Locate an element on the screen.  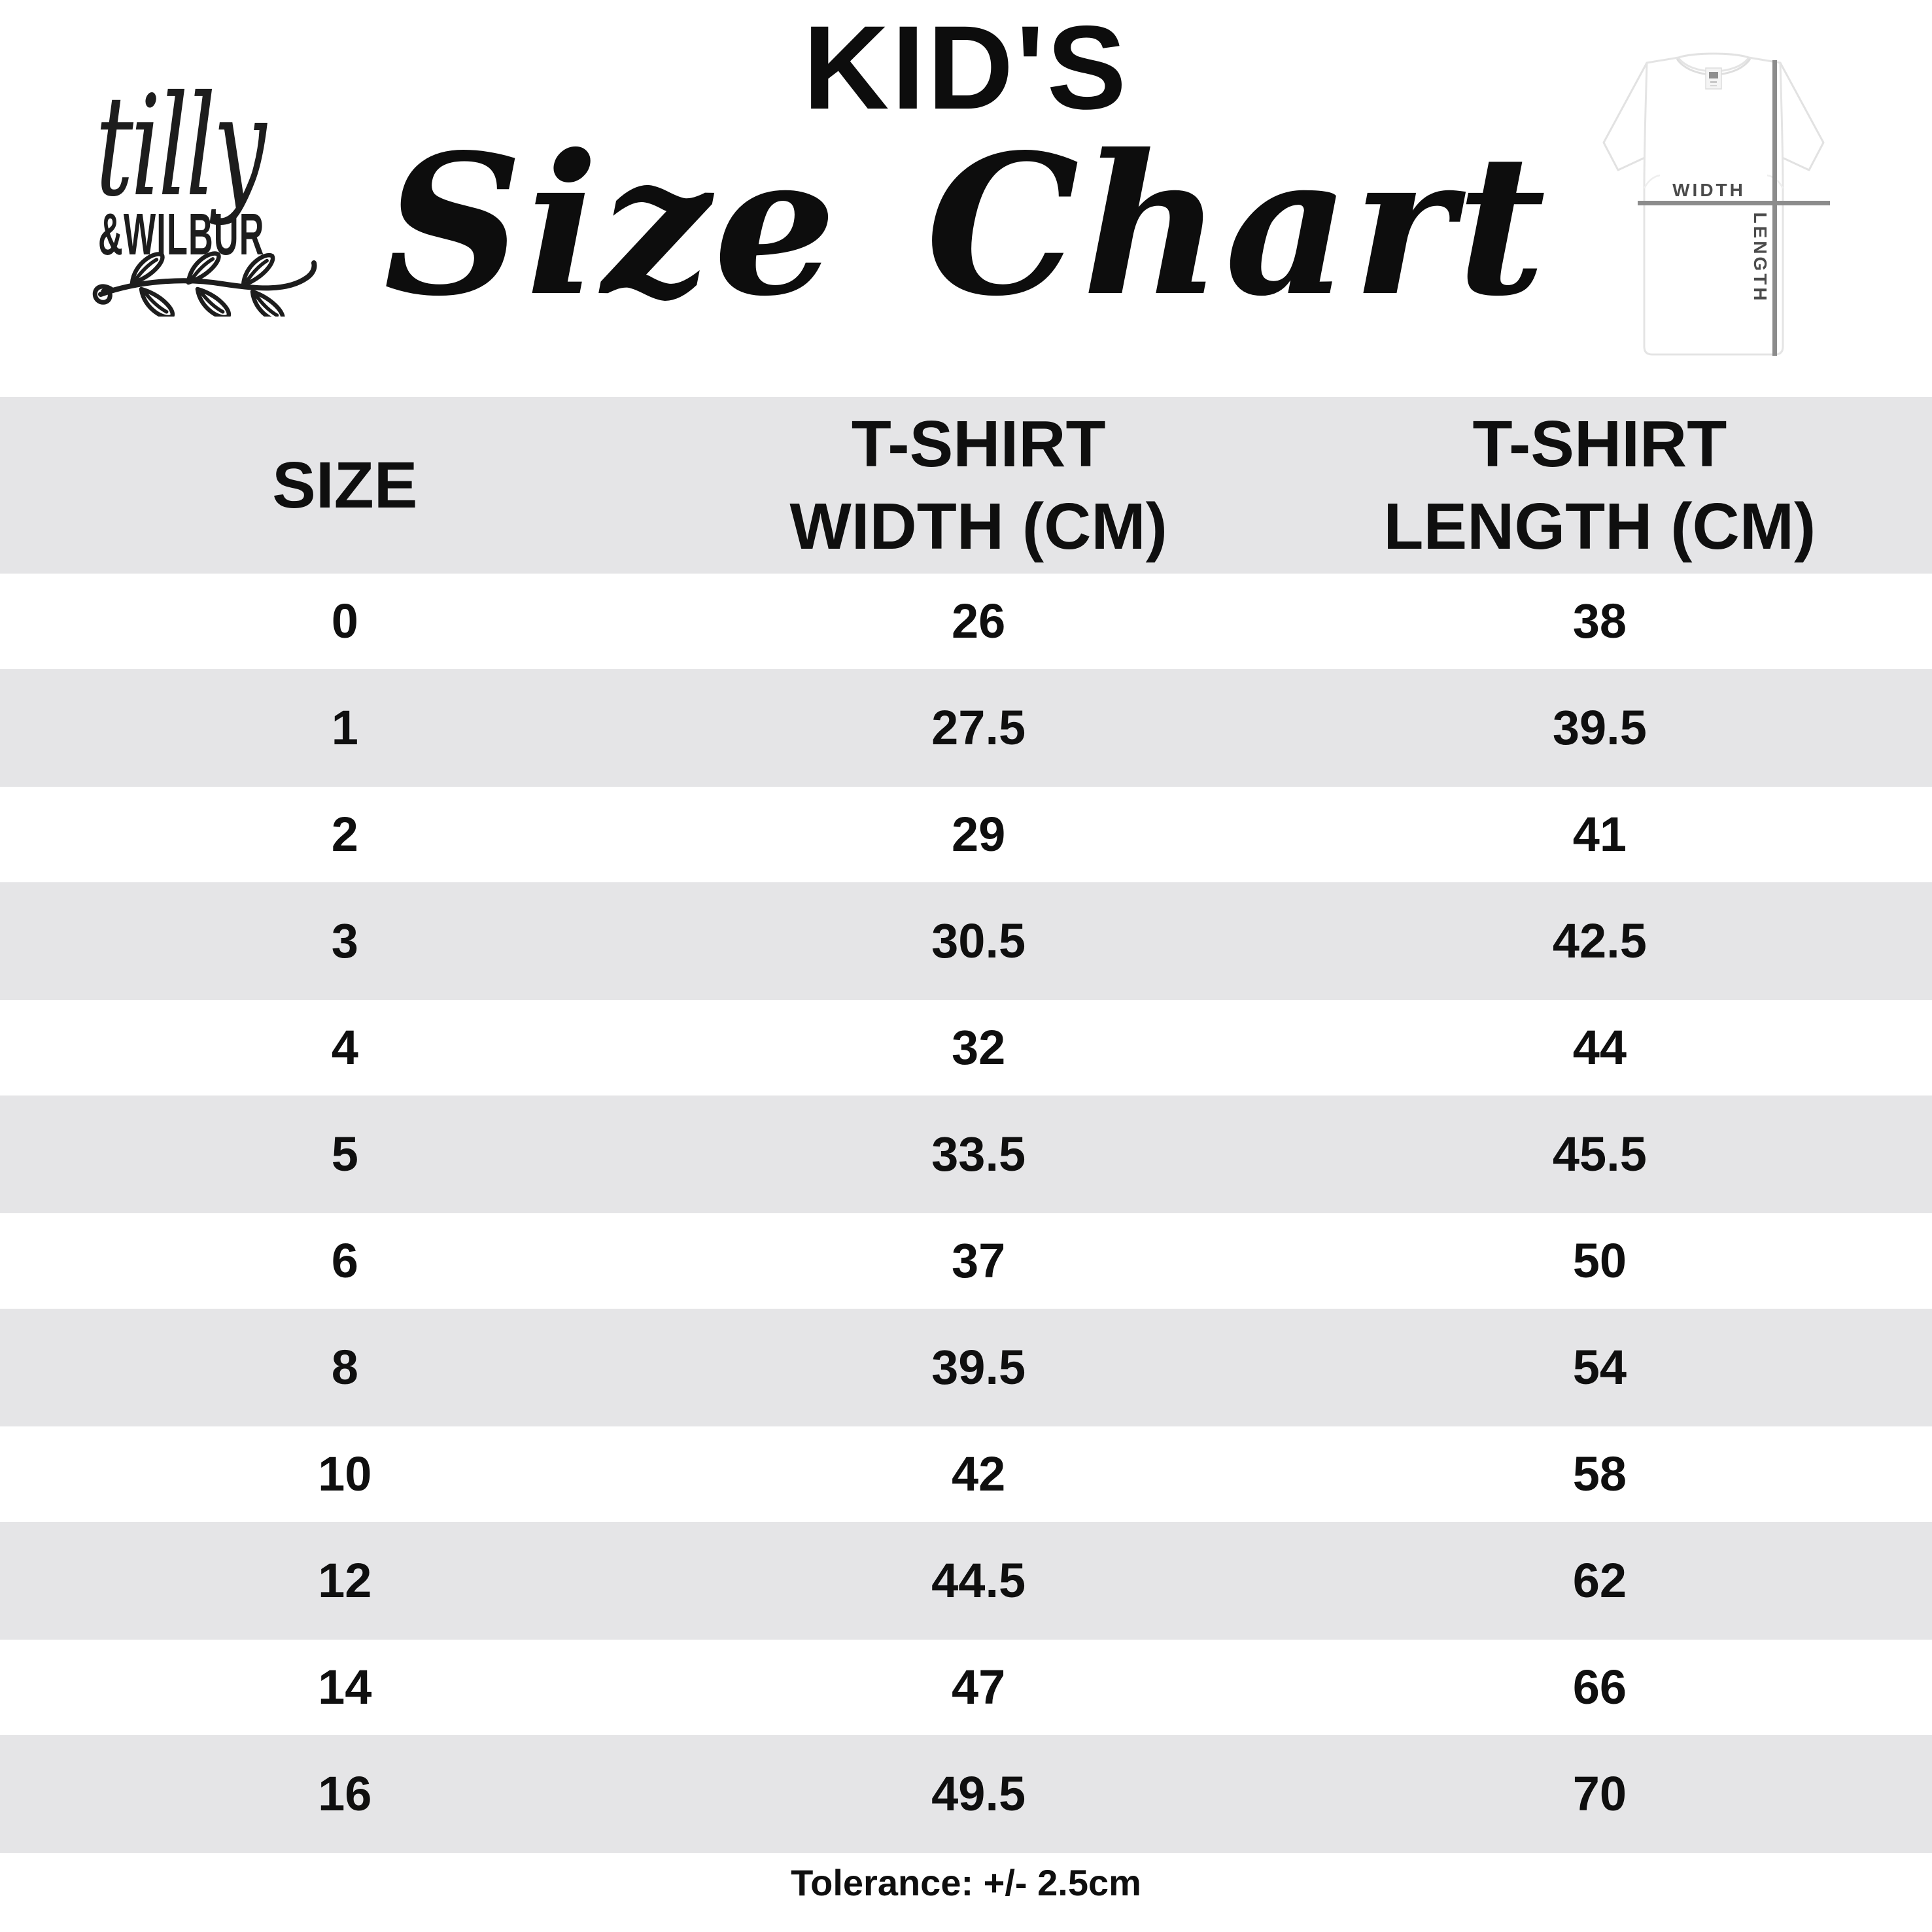
length-cell: 62 is located at coordinates (1599, 1580).